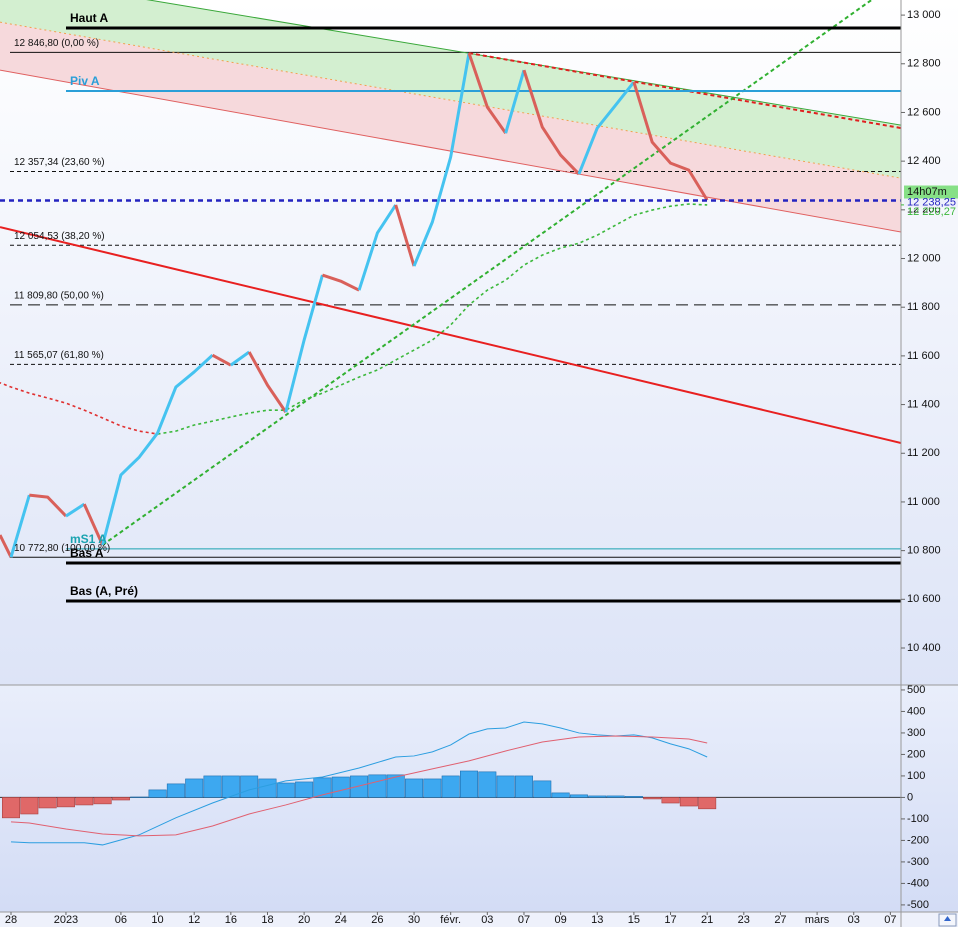  Describe the element at coordinates (780, 920) in the screenshot. I see `x-tick-label: 27` at that location.